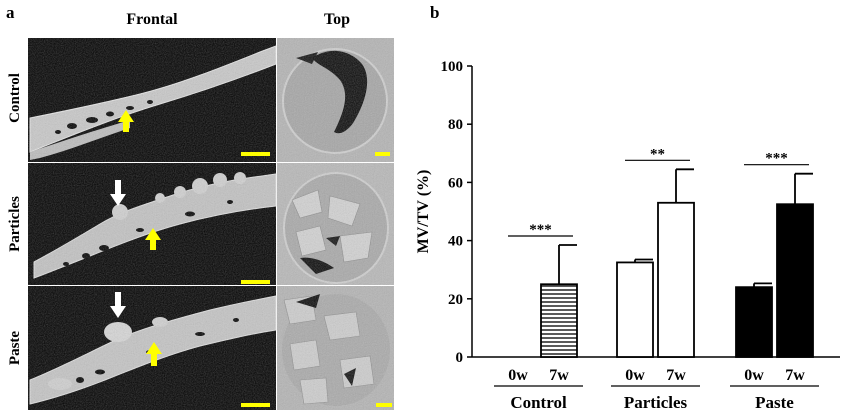 The image size is (850, 413). I want to click on group-label-particles: Particles, so click(656, 402).